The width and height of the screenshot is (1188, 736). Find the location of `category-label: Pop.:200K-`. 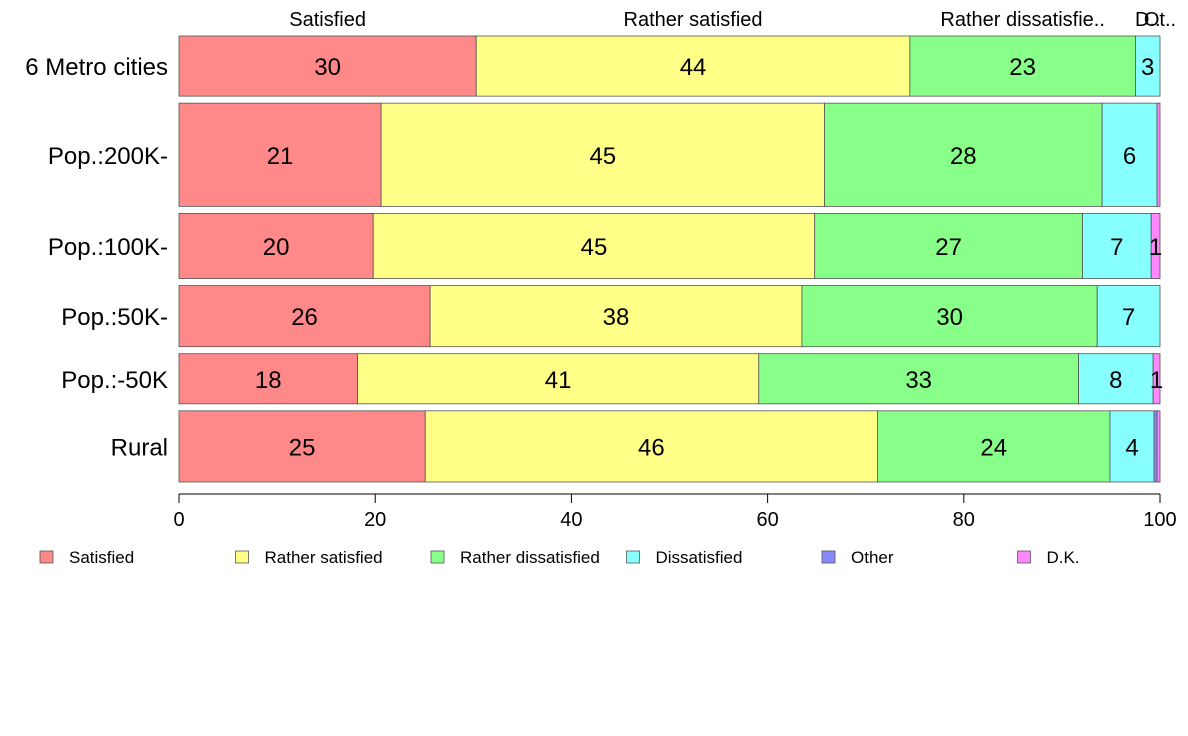

category-label: Pop.:200K- is located at coordinates (108, 156).